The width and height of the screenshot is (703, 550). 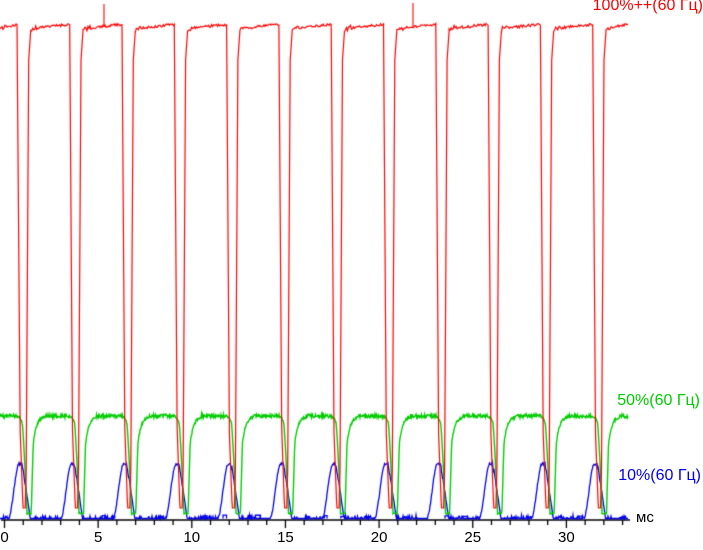 I want to click on x-tick-label: 10, so click(x=192, y=537).